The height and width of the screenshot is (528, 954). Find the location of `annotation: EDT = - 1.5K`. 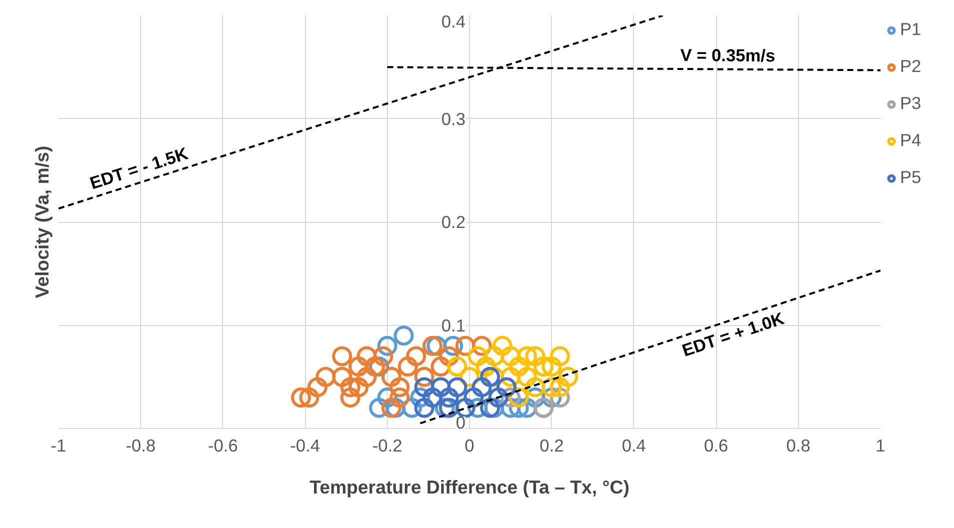

annotation: EDT = - 1.5K is located at coordinates (139, 168).